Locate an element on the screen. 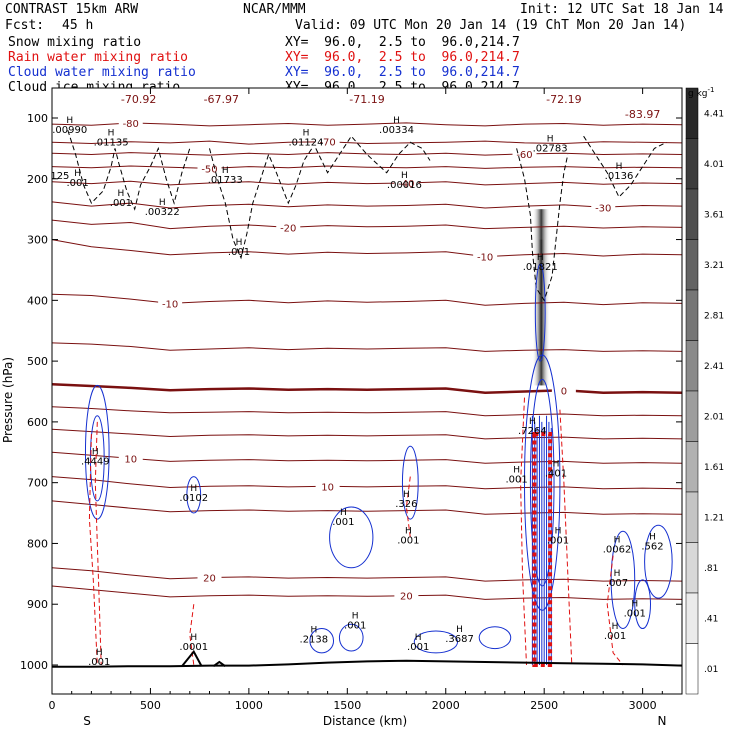 This screenshot has width=740, height=740. south-label: S is located at coordinates (87, 721).